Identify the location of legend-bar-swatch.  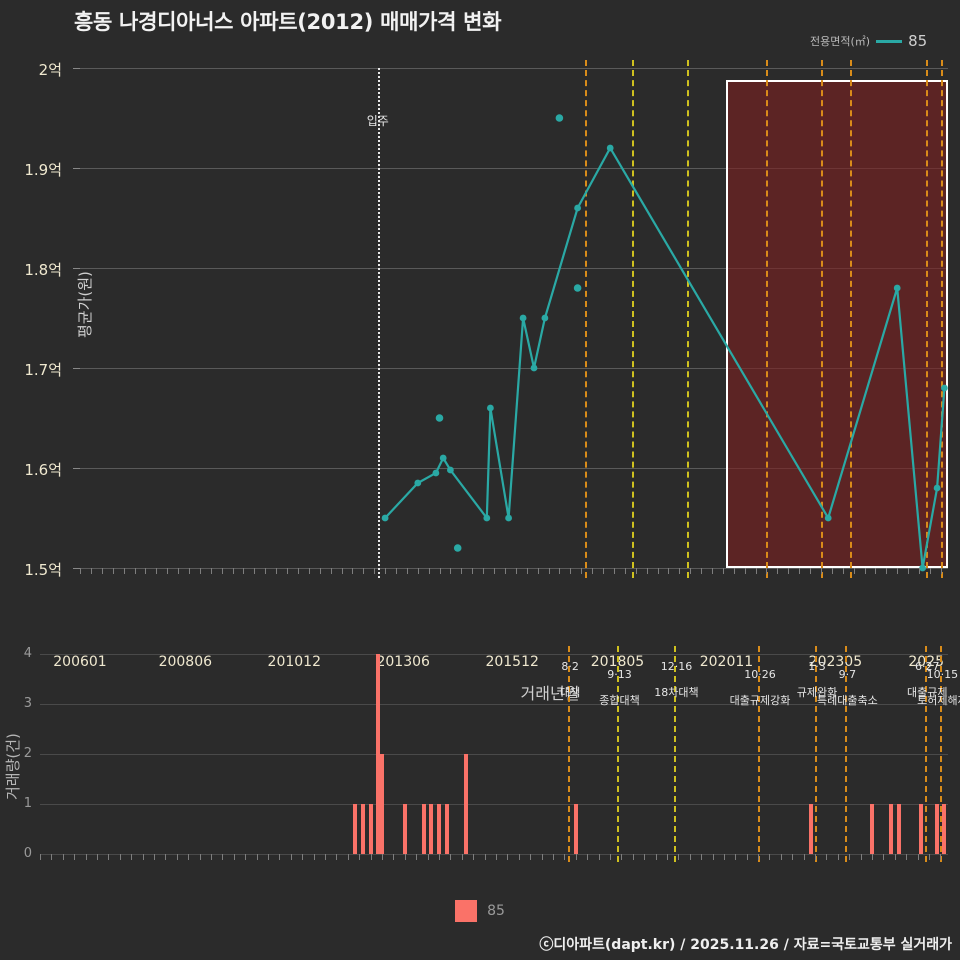
(466, 911).